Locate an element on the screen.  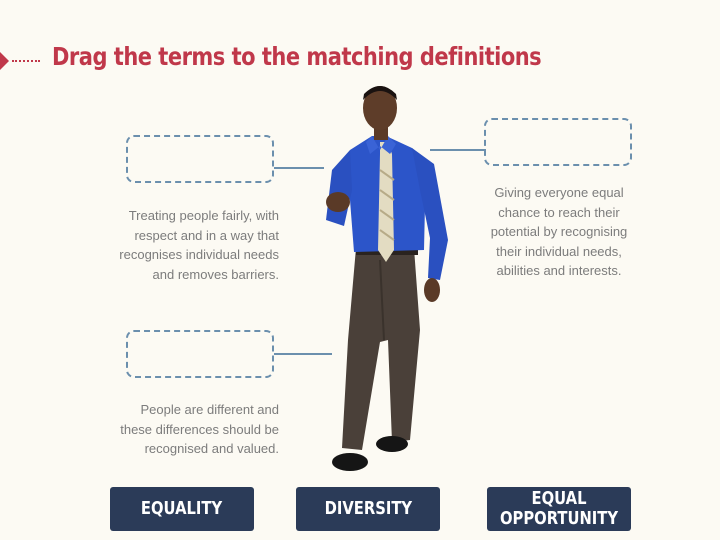
term-equal-opportunity-label: EQUAL OPPORTUNITY is located at coordinates (559, 508).